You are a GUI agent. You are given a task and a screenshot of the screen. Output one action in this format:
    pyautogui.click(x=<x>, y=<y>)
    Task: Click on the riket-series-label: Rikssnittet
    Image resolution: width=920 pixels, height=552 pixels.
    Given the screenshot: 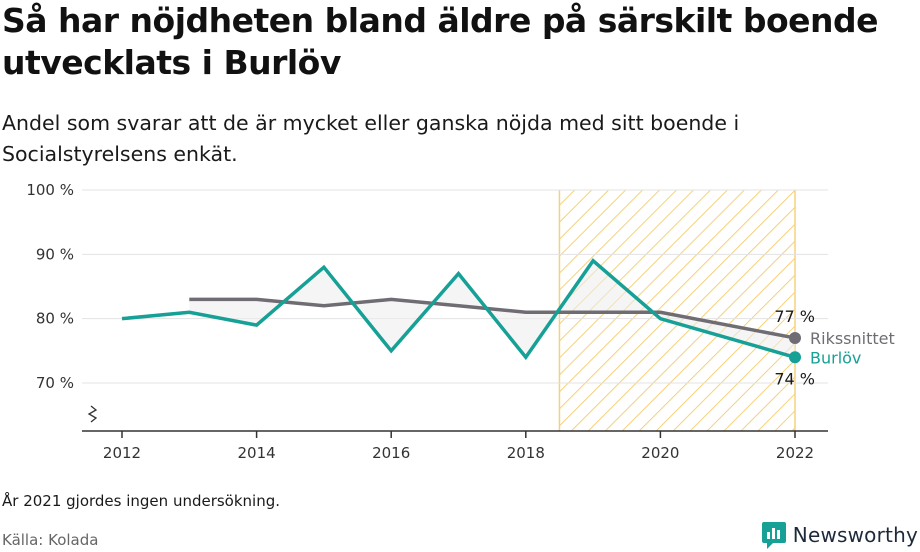 What is the action you would take?
    pyautogui.click(x=852, y=338)
    